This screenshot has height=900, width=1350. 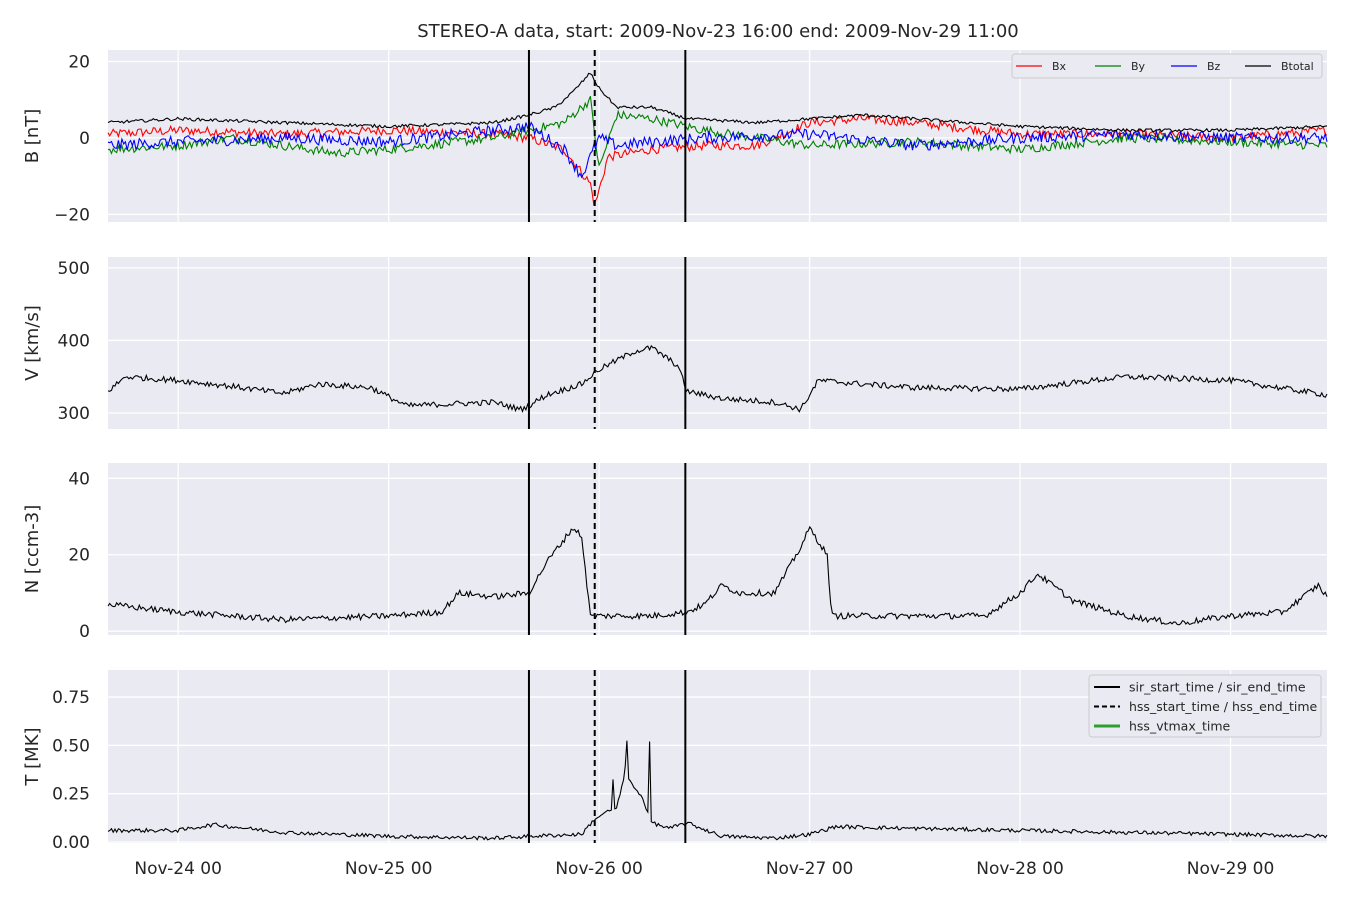 What do you see at coordinates (1180, 726) in the screenshot?
I see `legend-label: hss_vtmax_time` at bounding box center [1180, 726].